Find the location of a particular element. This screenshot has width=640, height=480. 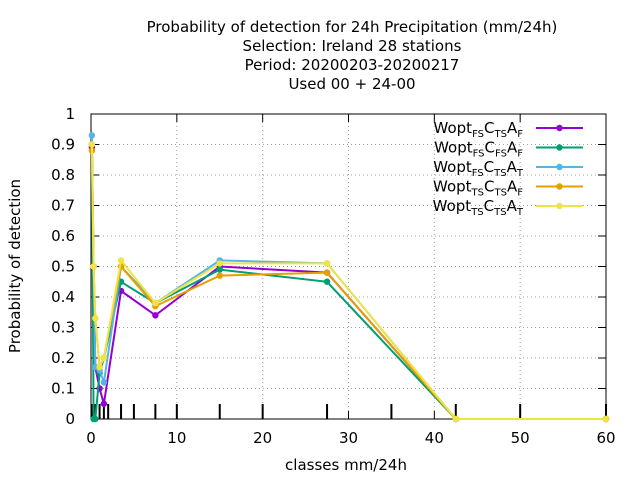

legend-label: WoptTSCTSAF is located at coordinates (478, 188).